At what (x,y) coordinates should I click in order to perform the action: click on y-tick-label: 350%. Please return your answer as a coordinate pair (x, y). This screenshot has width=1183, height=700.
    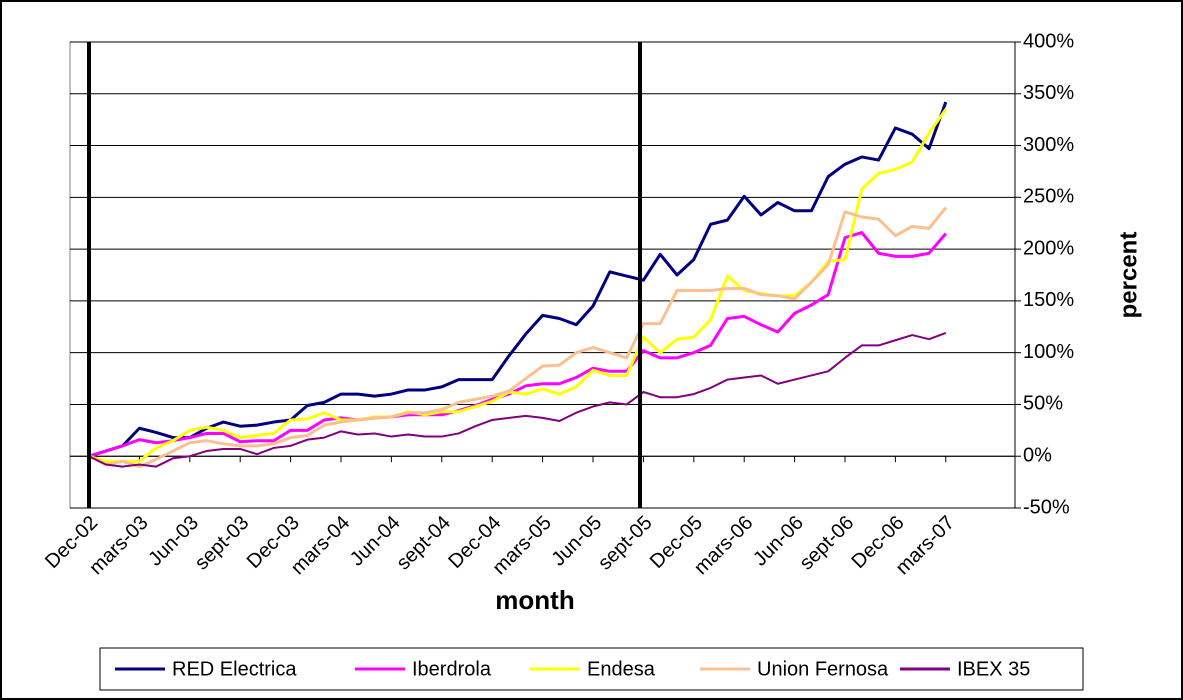
    Looking at the image, I should click on (1048, 93).